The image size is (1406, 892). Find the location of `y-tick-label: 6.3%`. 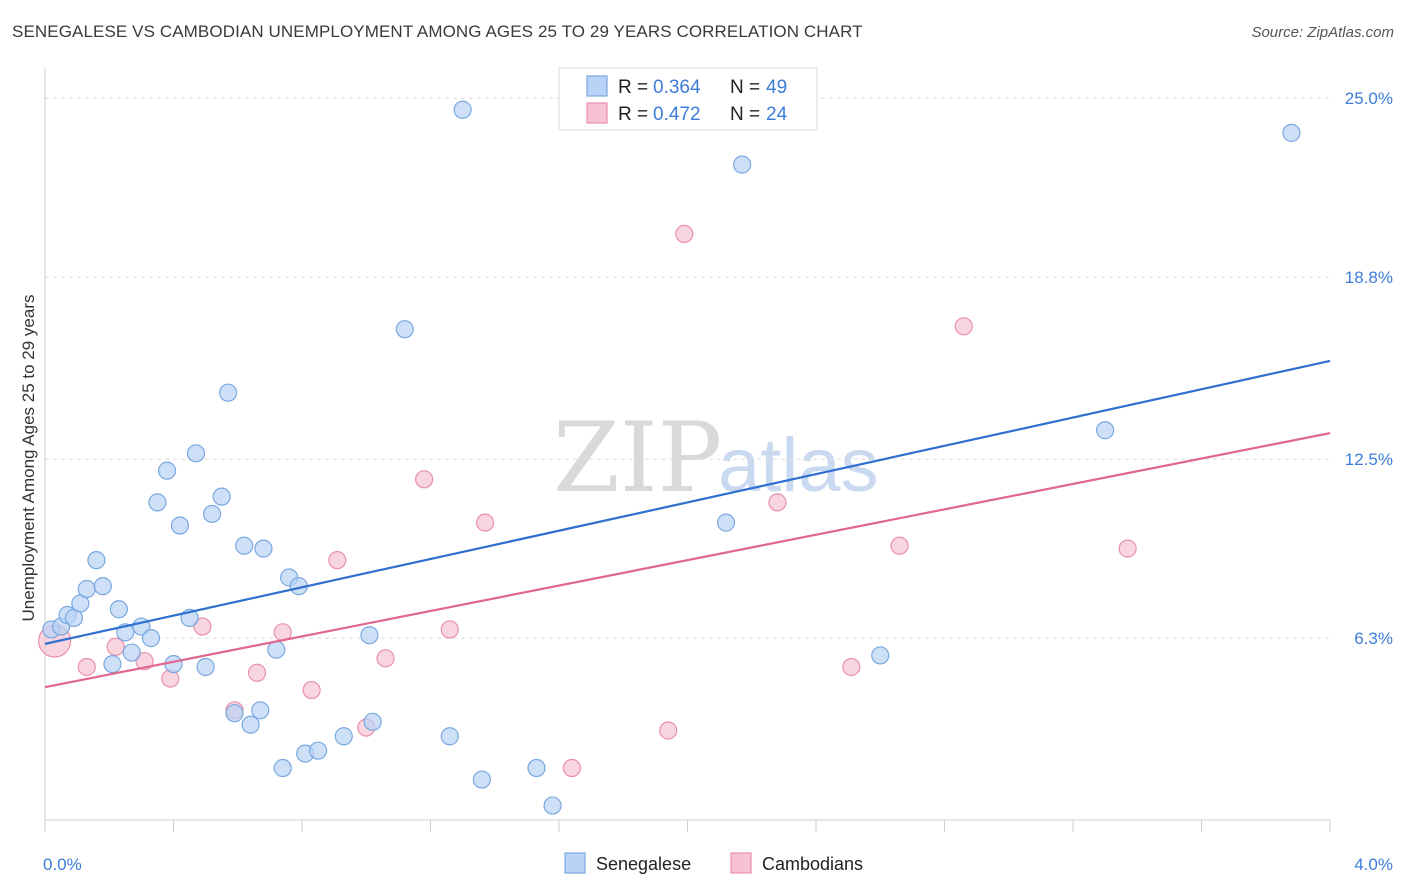

y-tick-label: 6.3% is located at coordinates (1373, 638).